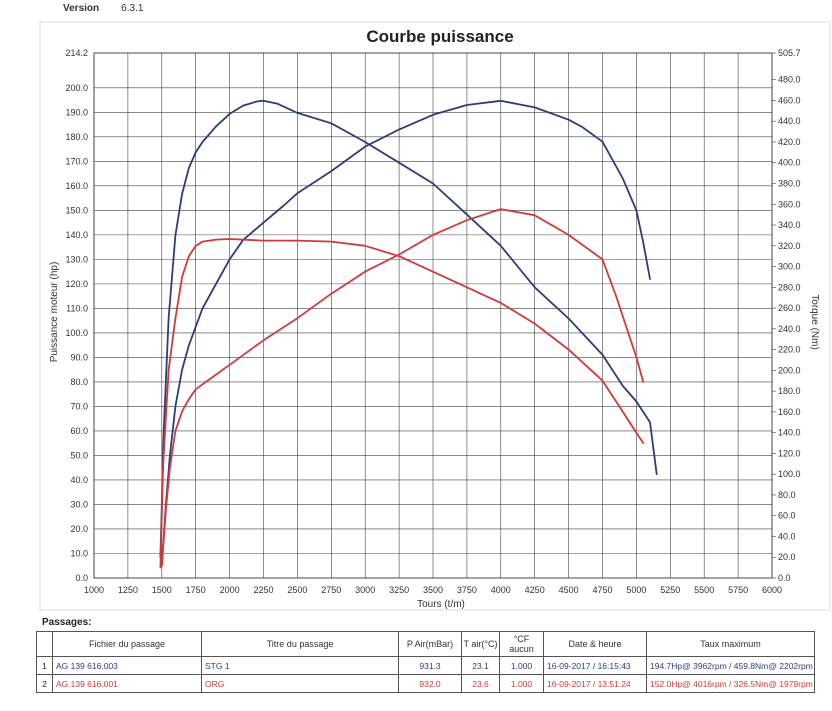  Describe the element at coordinates (441, 604) in the screenshot. I see `x-axis-title: Tours (t/m)` at that location.